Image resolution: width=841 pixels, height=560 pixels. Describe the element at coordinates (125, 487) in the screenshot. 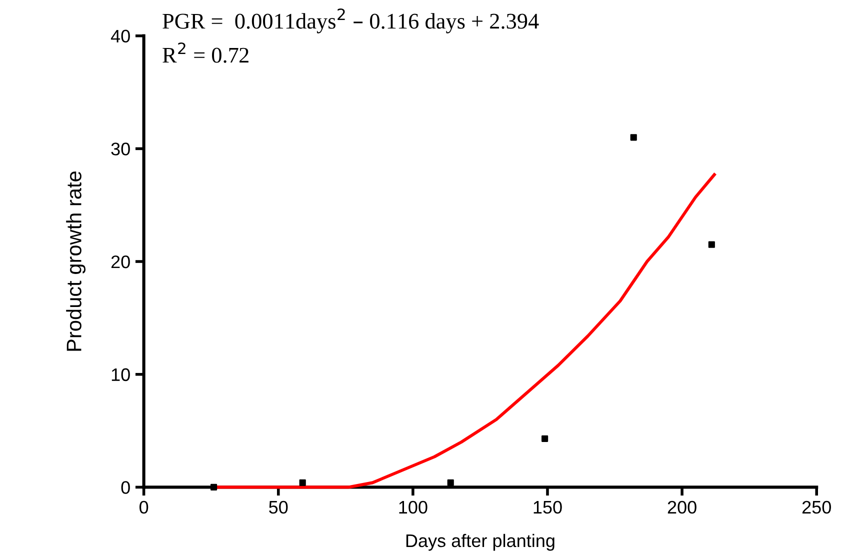

I see `y-tick-label: 0` at that location.